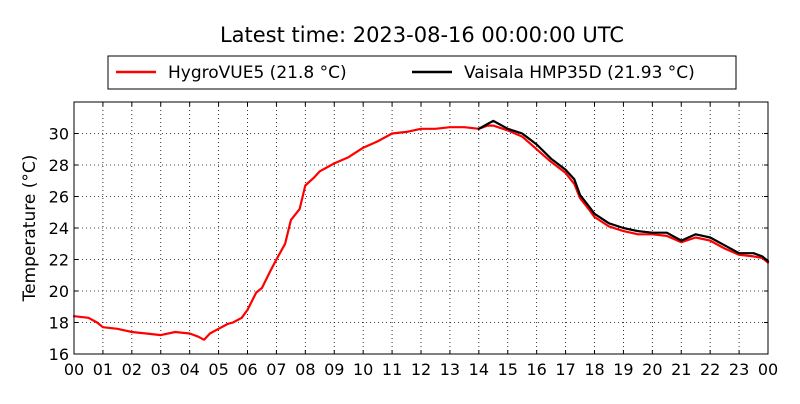  Describe the element at coordinates (508, 369) in the screenshot. I see `x-tick-label: 15` at that location.